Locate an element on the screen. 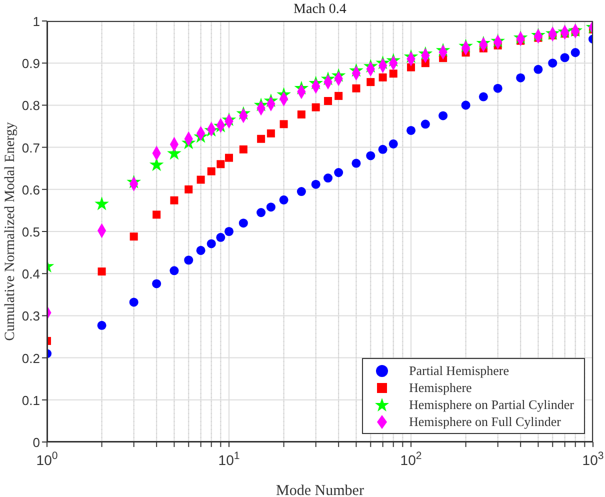 Image resolution: width=605 pixels, height=497 pixels. y-tick-label: 0.5 is located at coordinates (31, 232).